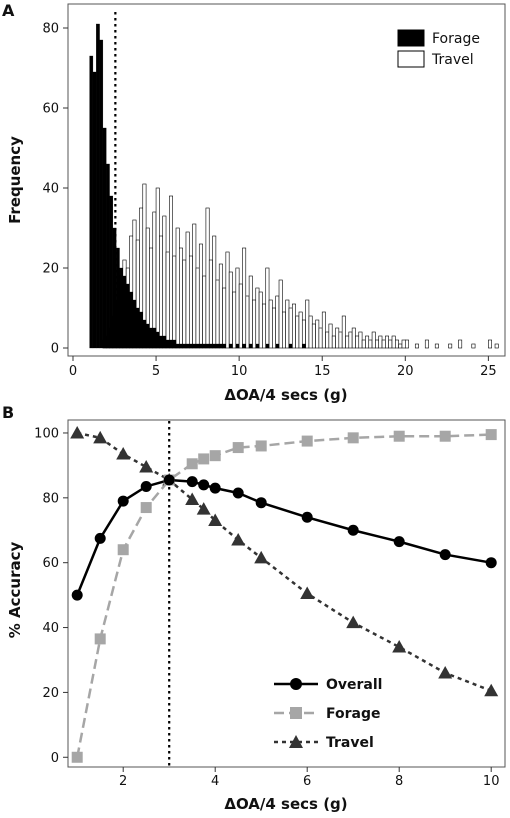 Image resolution: width=510 pixels, height=818 pixels. Describe the element at coordinates (405, 371) in the screenshot. I see `x-tick-label: 20` at that location.